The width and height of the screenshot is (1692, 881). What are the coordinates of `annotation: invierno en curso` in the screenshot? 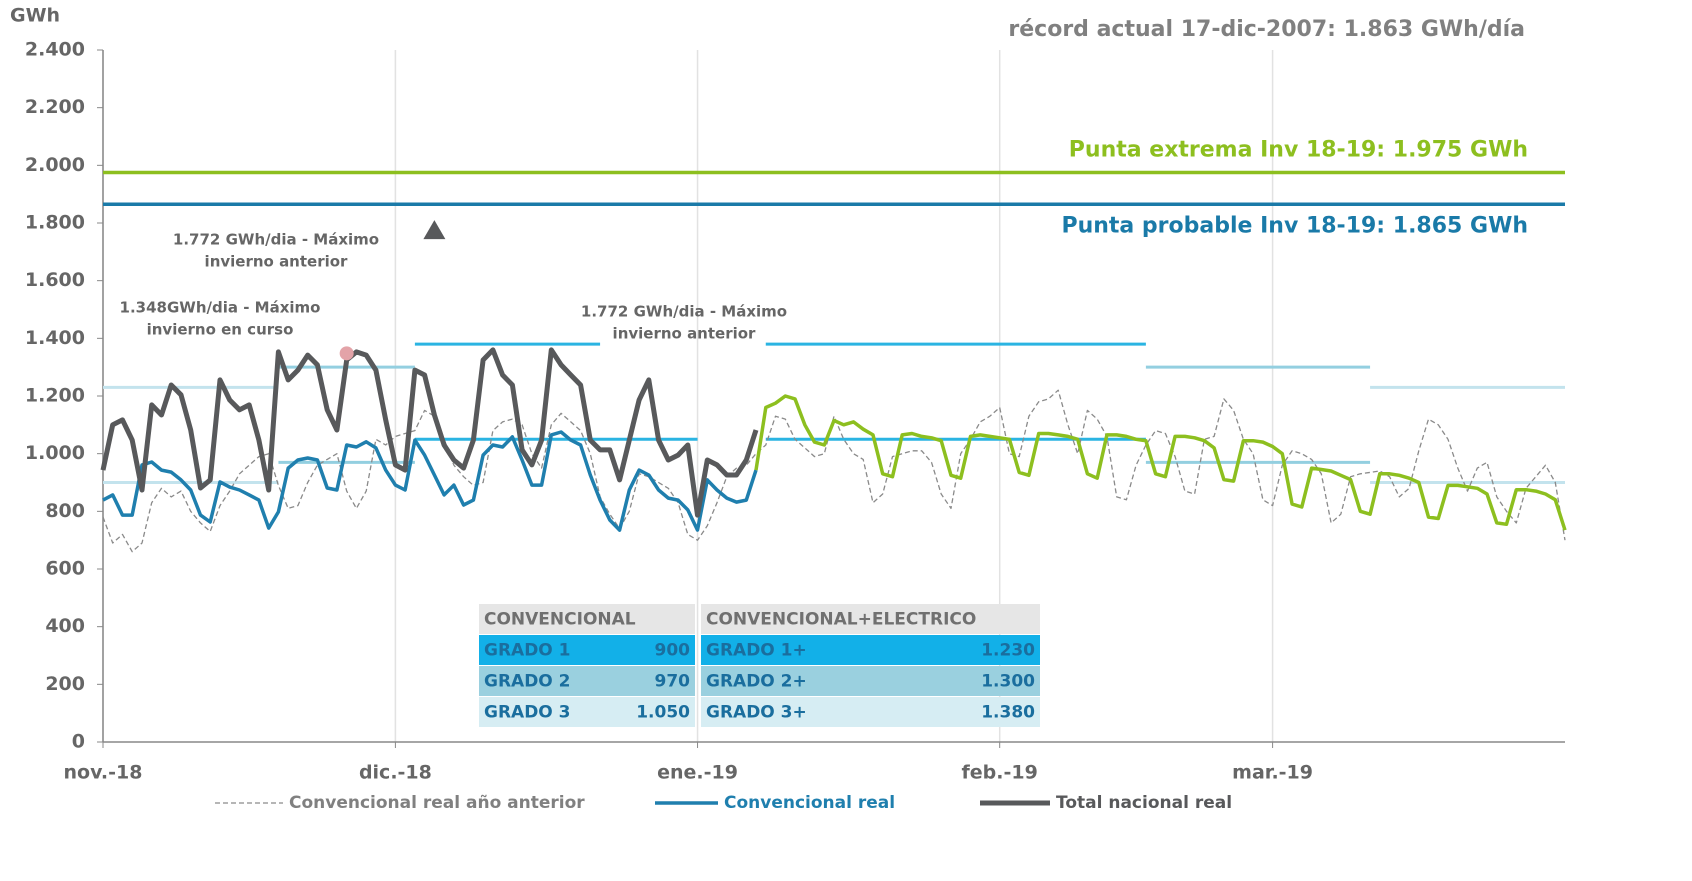 It's located at (220, 330).